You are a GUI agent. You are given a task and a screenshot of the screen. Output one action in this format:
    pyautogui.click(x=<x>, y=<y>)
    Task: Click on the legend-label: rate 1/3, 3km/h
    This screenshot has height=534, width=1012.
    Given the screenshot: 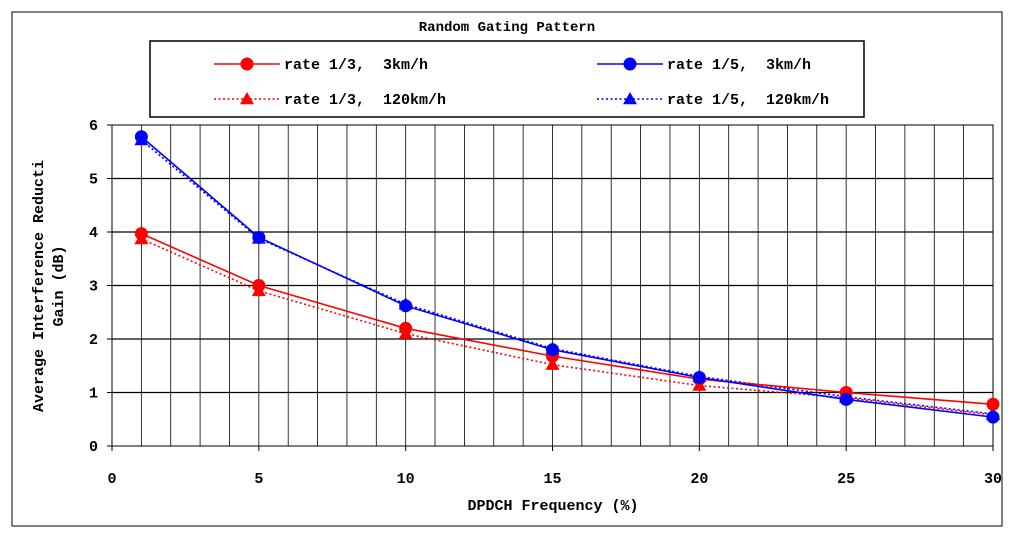 What is the action you would take?
    pyautogui.click(x=356, y=65)
    